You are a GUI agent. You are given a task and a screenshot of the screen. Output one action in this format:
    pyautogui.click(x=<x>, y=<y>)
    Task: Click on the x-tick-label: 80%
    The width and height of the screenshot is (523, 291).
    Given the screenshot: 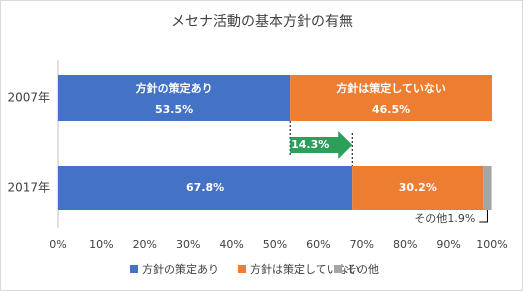 What is the action you would take?
    pyautogui.click(x=405, y=244)
    